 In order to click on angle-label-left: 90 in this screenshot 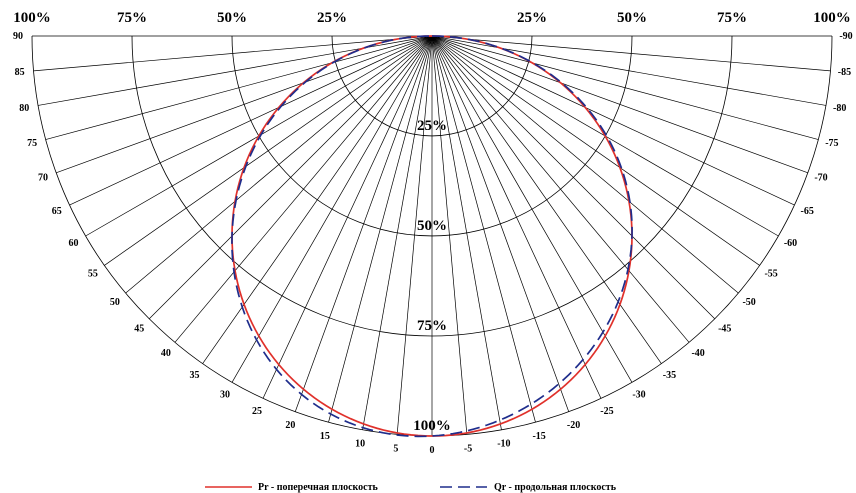, I will do `click(18, 36)`.